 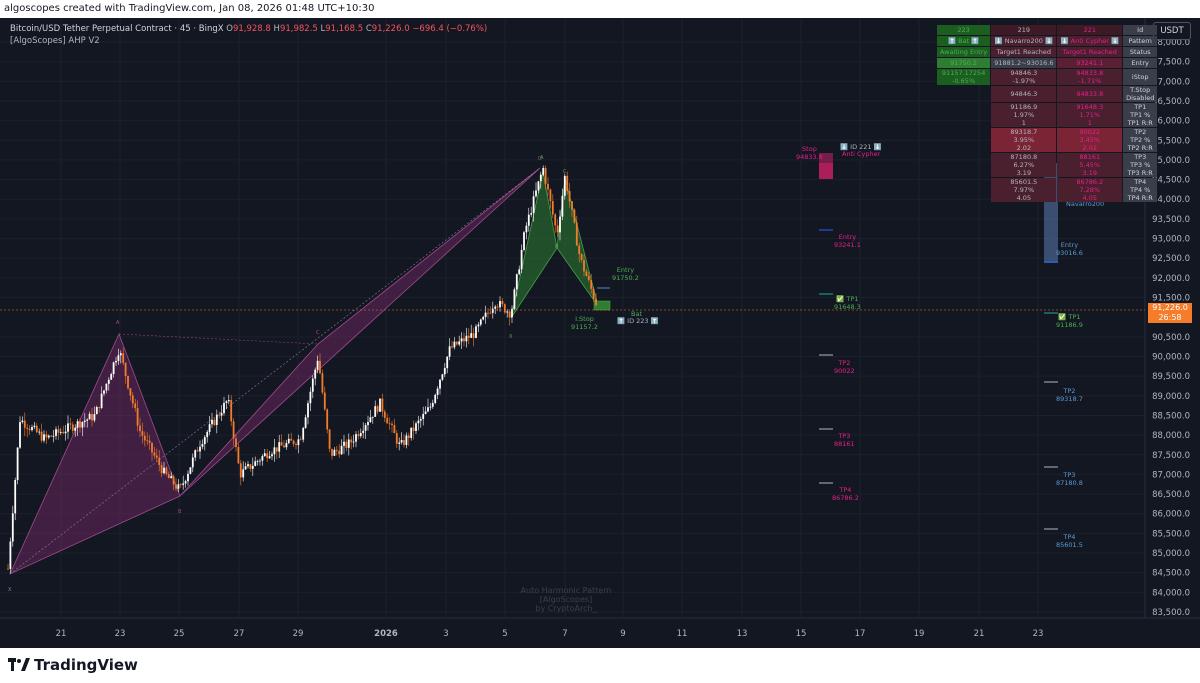 What do you see at coordinates (564, 634) in the screenshot?
I see `time-axis-label: 7` at bounding box center [564, 634].